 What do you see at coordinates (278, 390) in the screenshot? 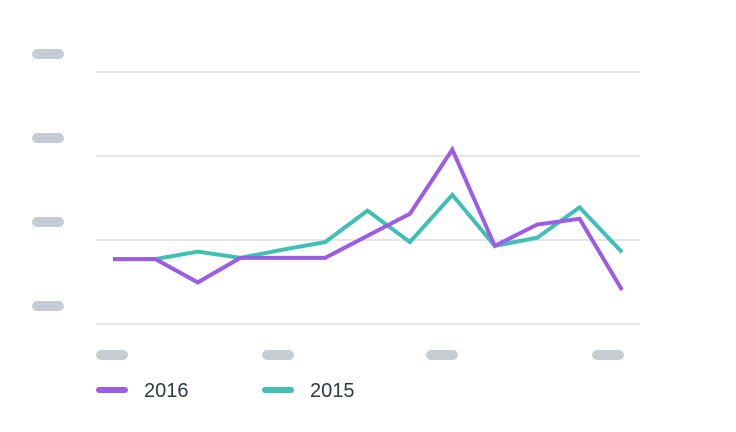
I see `legend-swatch-2015` at bounding box center [278, 390].